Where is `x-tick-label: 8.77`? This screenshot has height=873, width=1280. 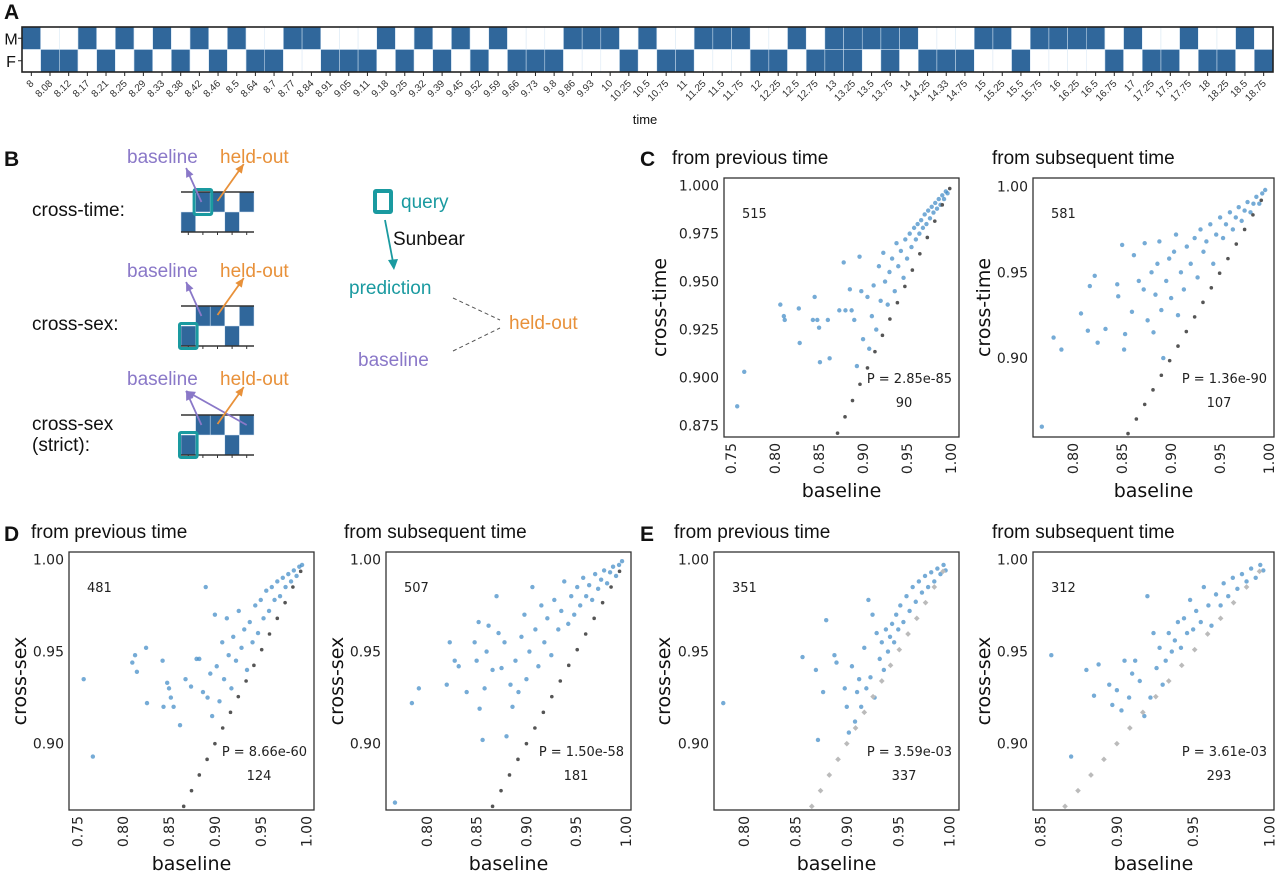 x-tick-label: 8.77 is located at coordinates (287, 89).